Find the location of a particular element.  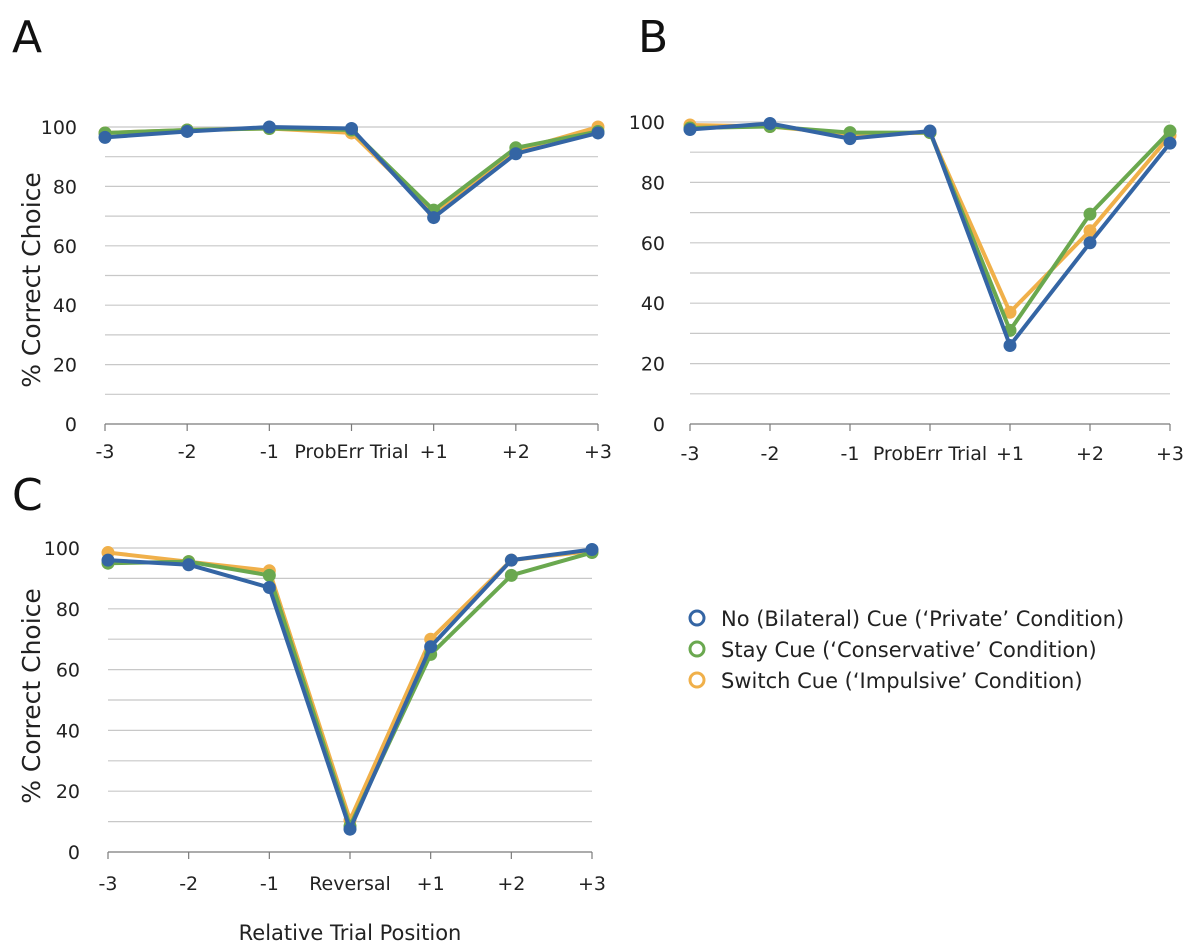

legend-label: Switch Cue (‘Impulsive’ Condition) is located at coordinates (902, 681).